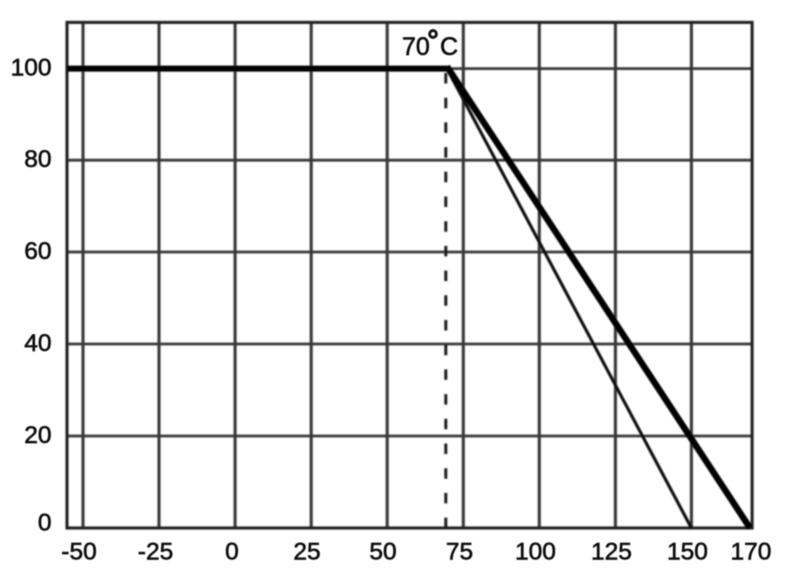 The image size is (786, 570). Describe the element at coordinates (78, 552) in the screenshot. I see `svg-text: -50` at that location.